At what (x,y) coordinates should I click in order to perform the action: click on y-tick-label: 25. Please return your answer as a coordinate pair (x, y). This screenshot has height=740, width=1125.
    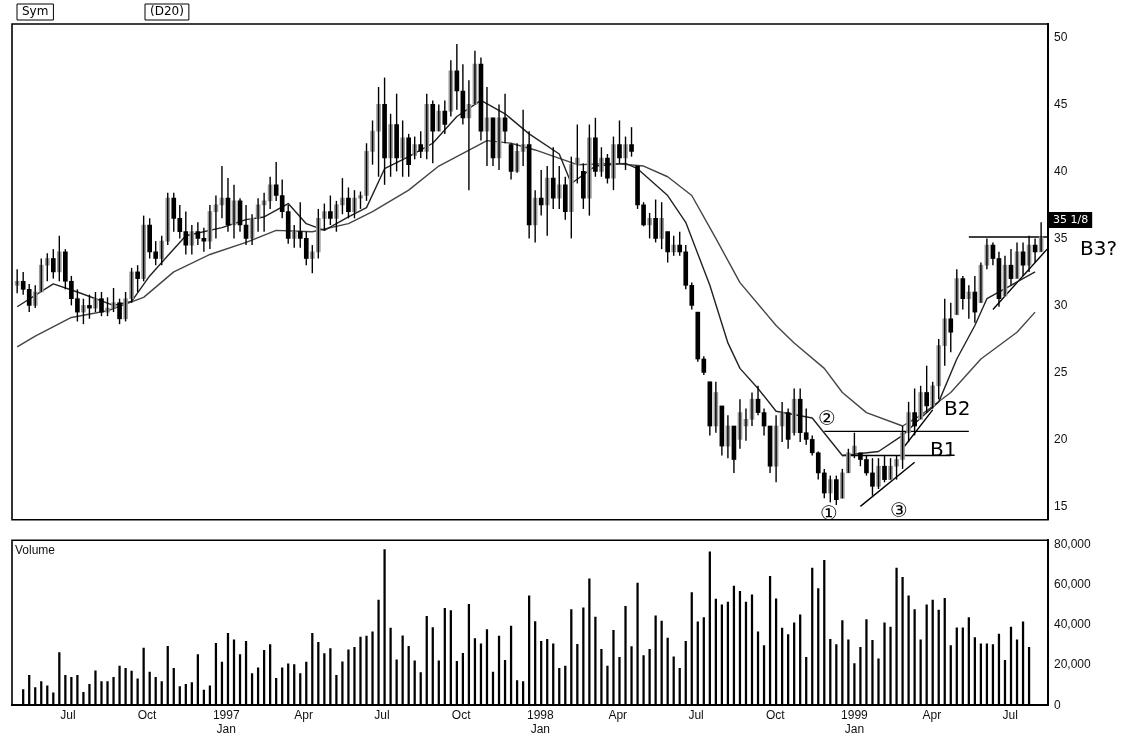
    Looking at the image, I should click on (1061, 371).